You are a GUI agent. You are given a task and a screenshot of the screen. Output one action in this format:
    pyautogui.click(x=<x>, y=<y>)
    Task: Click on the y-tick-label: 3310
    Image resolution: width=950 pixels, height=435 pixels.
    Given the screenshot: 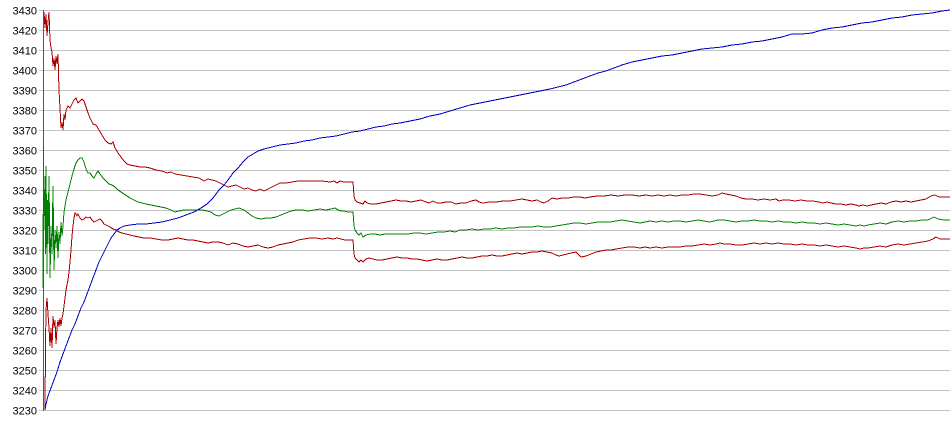 What is the action you would take?
    pyautogui.click(x=25, y=252)
    